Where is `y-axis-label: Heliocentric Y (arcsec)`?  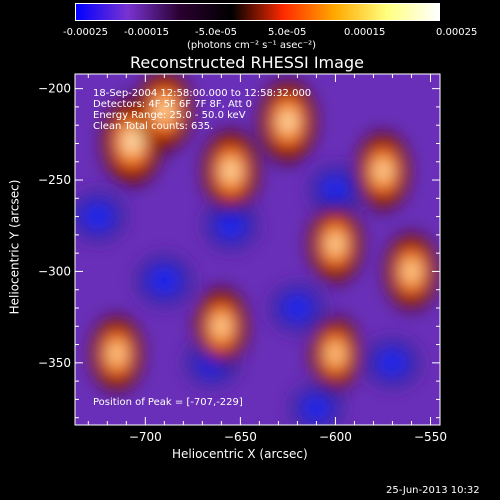
y-axis-label: Heliocentric Y (arcsec) is located at coordinates (14, 247).